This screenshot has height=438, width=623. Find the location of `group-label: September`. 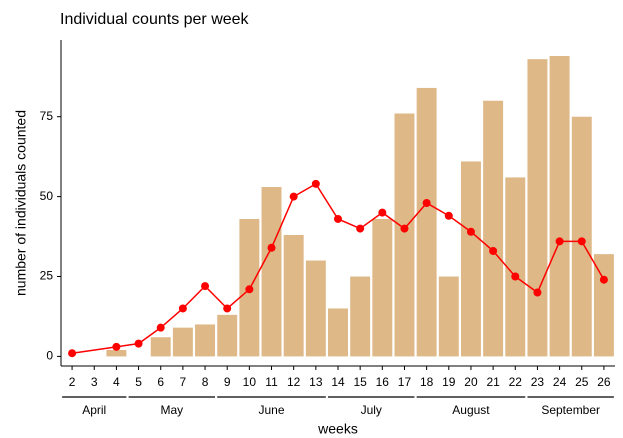

group-label: September is located at coordinates (570, 410).